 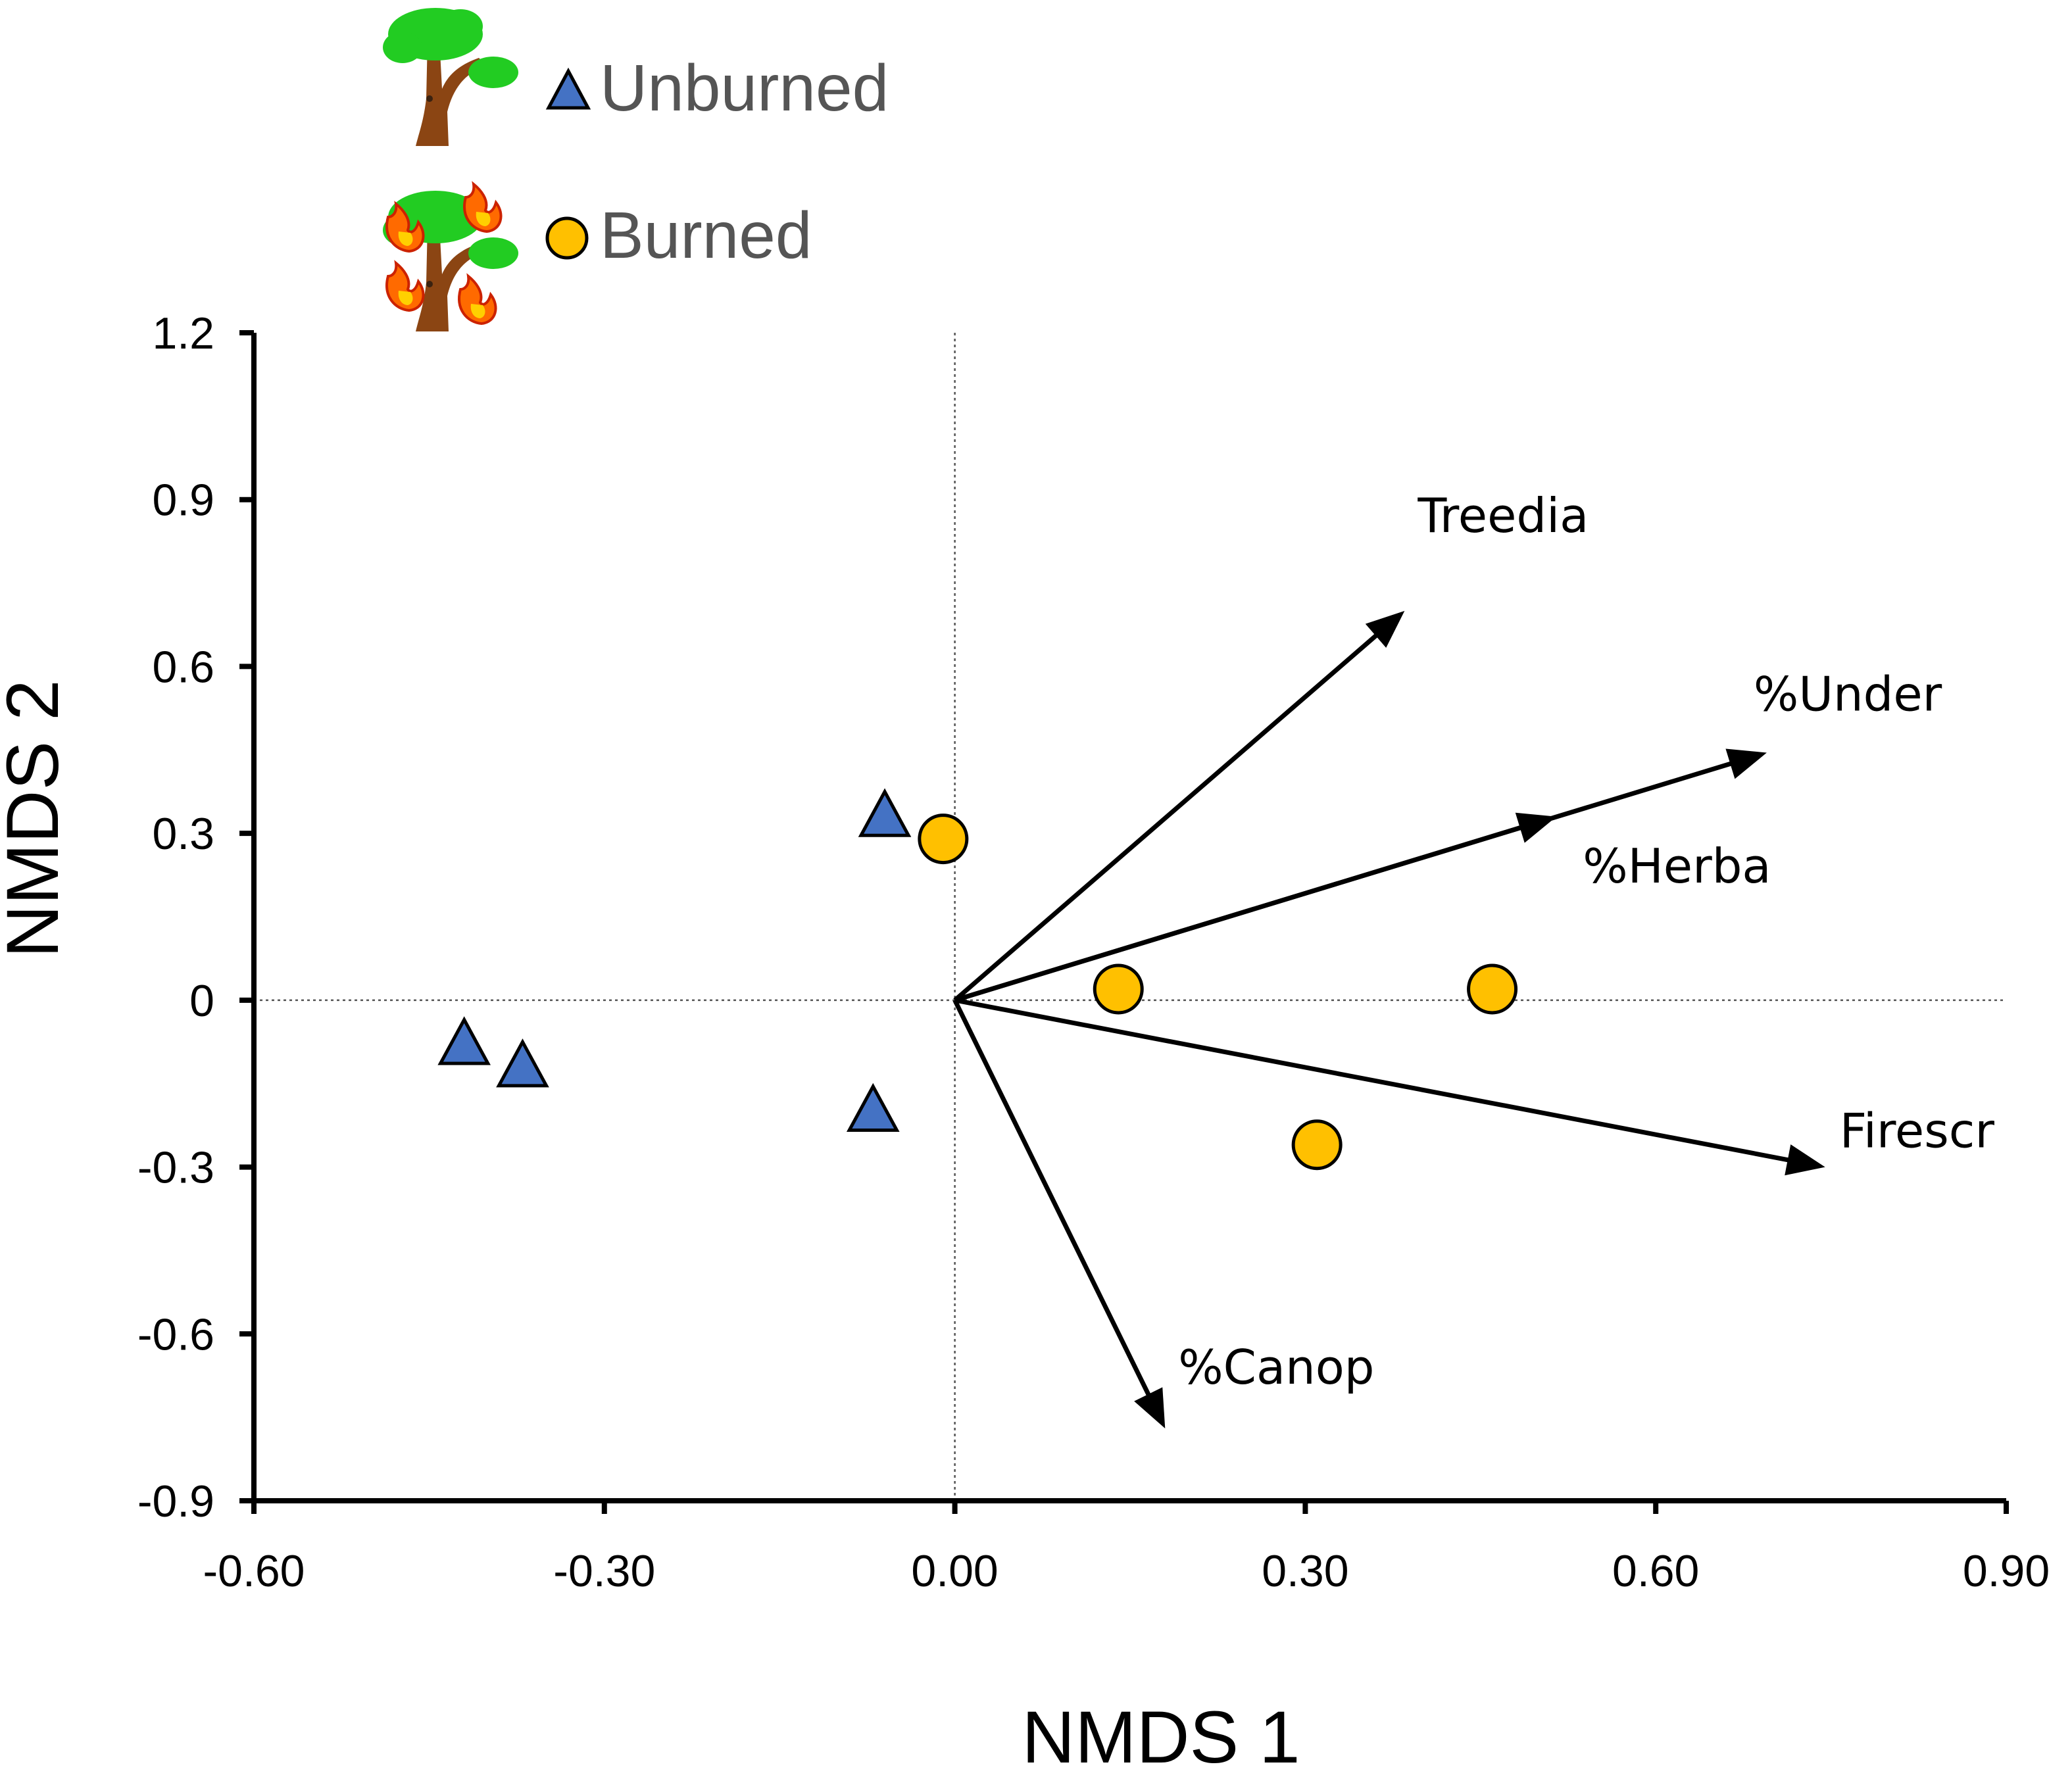 What do you see at coordinates (1848, 695) in the screenshot?
I see `vector-label: %Under` at bounding box center [1848, 695].